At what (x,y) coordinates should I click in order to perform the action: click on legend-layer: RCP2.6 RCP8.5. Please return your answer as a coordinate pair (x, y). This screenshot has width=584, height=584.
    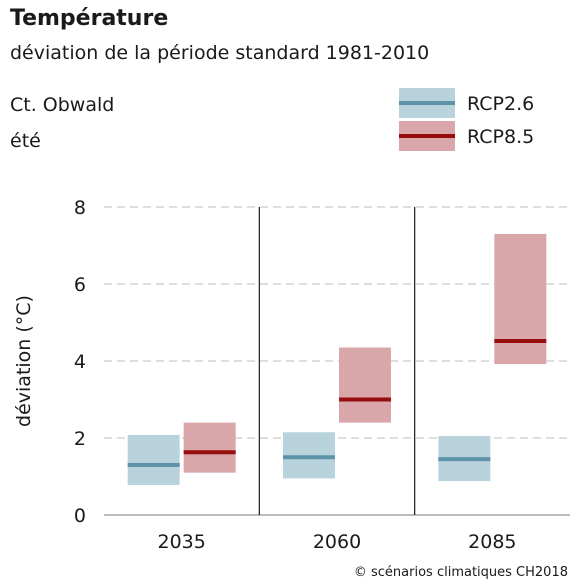
    Looking at the image, I should click on (466, 119).